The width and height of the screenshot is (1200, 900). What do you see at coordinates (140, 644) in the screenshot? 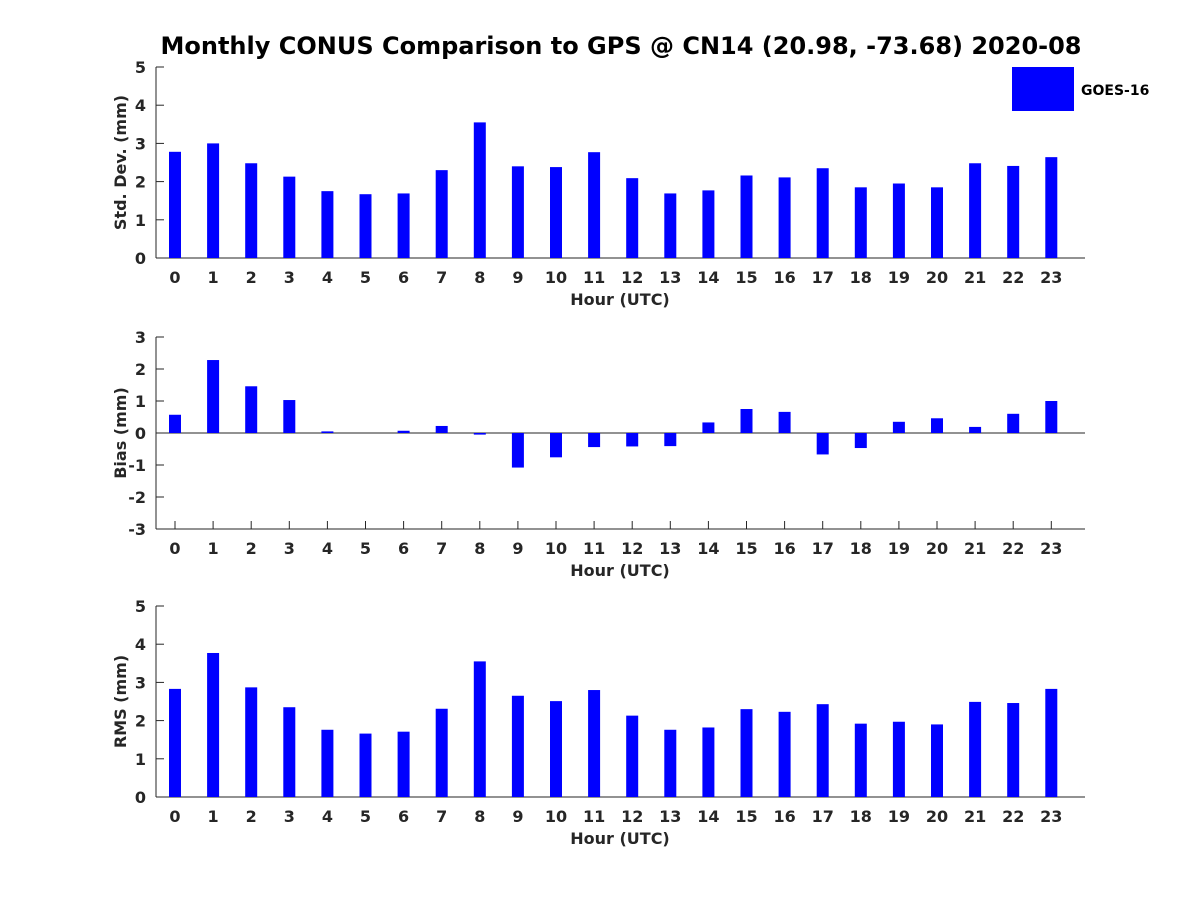
I see `y-tick-label: 4` at bounding box center [140, 644].